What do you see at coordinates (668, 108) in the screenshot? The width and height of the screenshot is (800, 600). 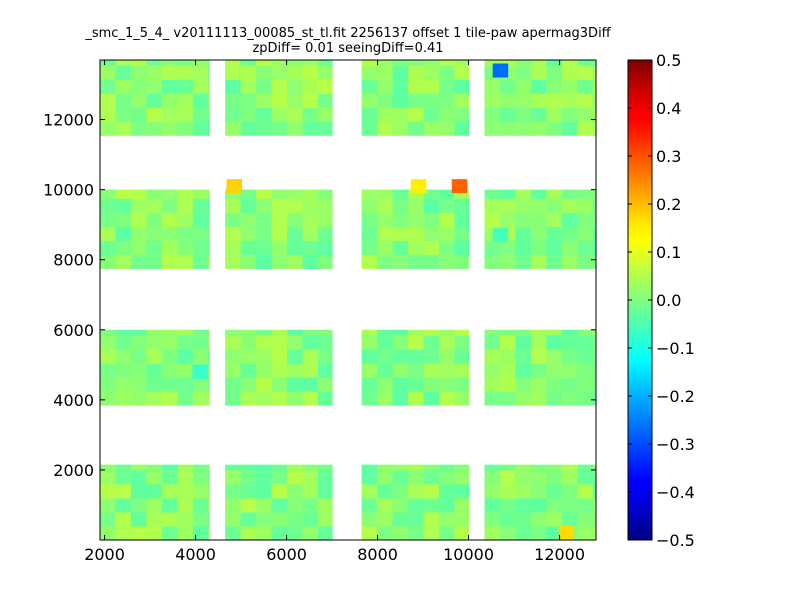 I see `colorbar-tick-label: 0.4` at bounding box center [668, 108].